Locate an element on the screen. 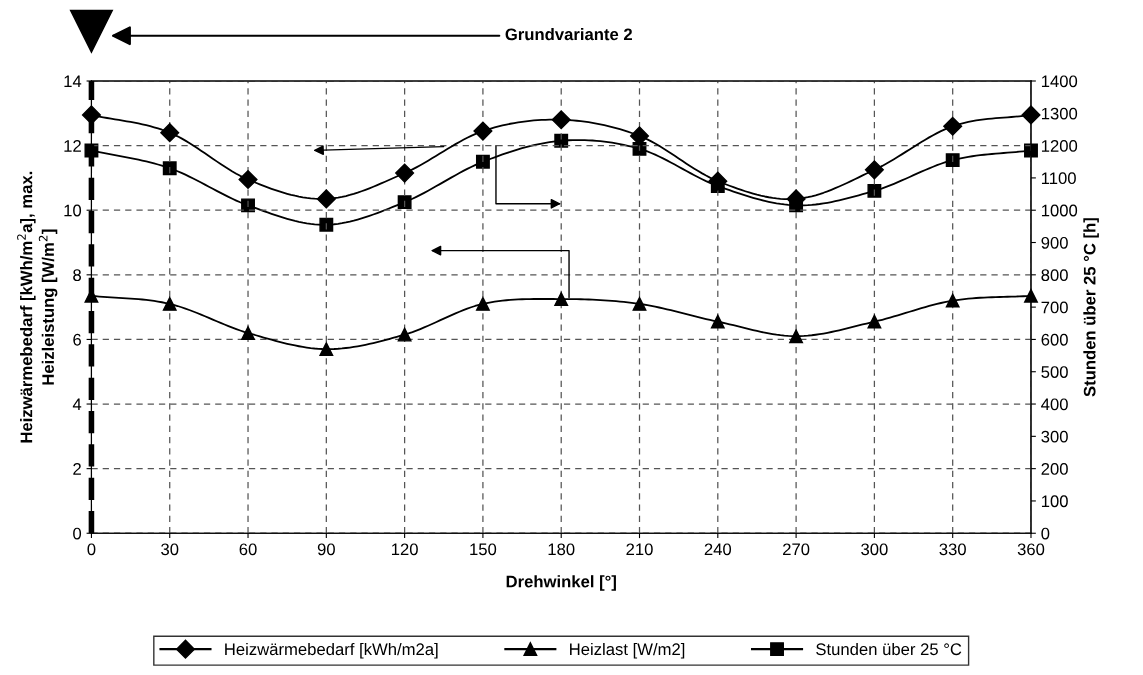 The width and height of the screenshot is (1143, 675). x-tick-label: 240 is located at coordinates (718, 549).